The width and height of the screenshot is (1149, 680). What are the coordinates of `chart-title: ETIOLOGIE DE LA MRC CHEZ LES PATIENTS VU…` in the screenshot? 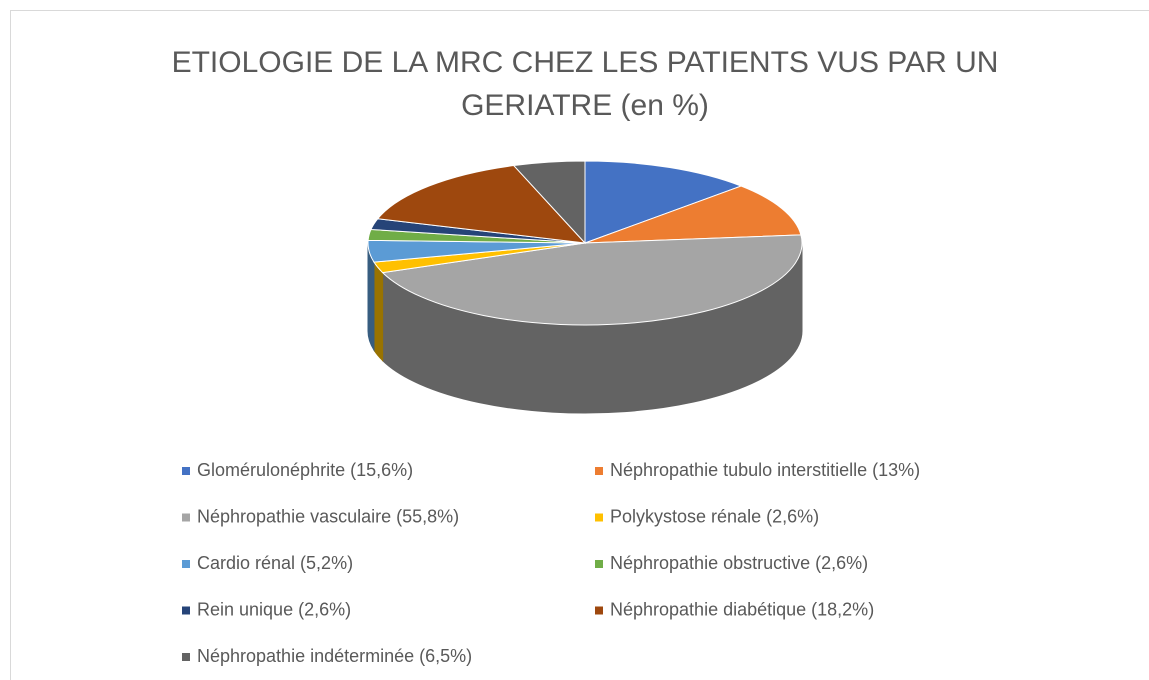 It's located at (585, 62).